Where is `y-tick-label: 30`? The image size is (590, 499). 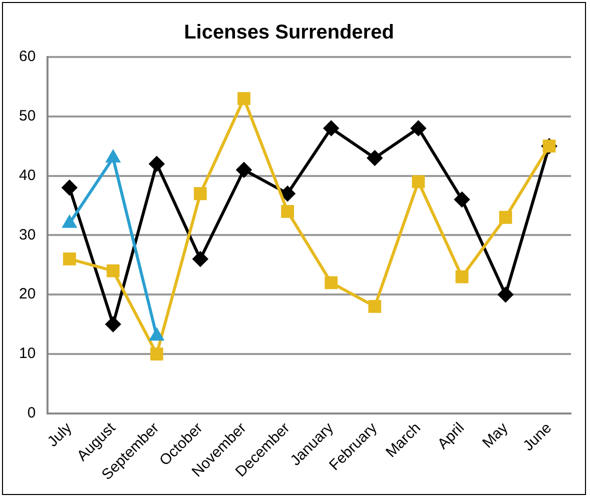 y-tick-label: 30 is located at coordinates (27, 235).